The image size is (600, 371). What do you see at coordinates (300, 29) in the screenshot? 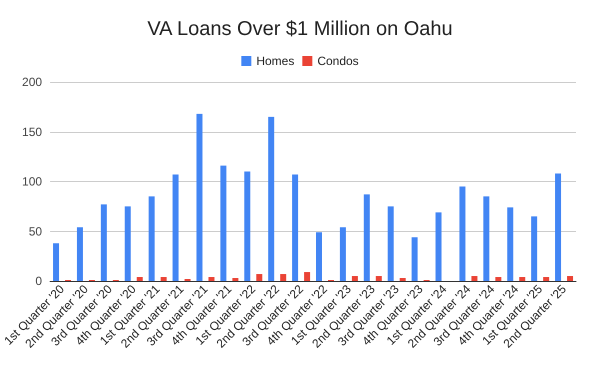
I see `chart-title: VA Loans Over $1 Million on Oahu` at bounding box center [300, 29].